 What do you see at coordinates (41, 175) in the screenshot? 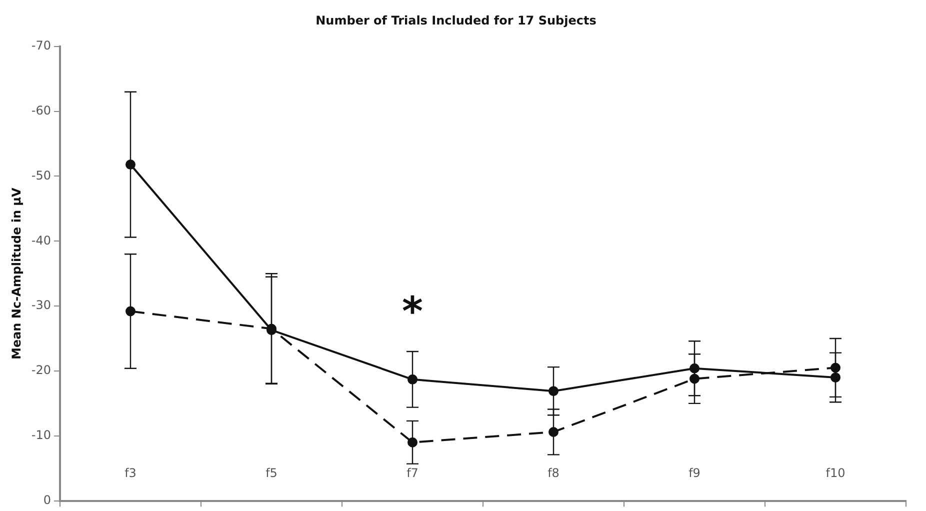
I see `y-tick-label: -50` at bounding box center [41, 175].